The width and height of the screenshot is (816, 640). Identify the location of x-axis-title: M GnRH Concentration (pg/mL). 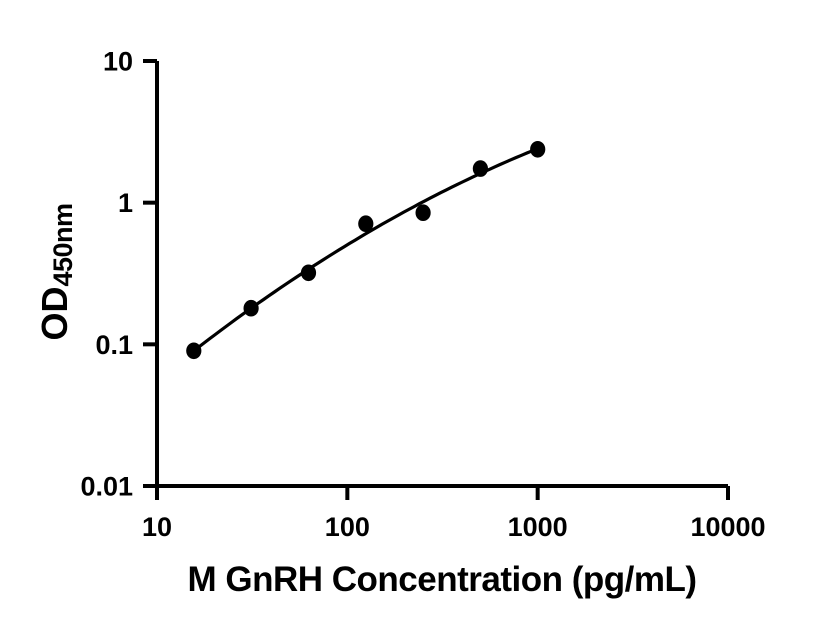
(442, 579).